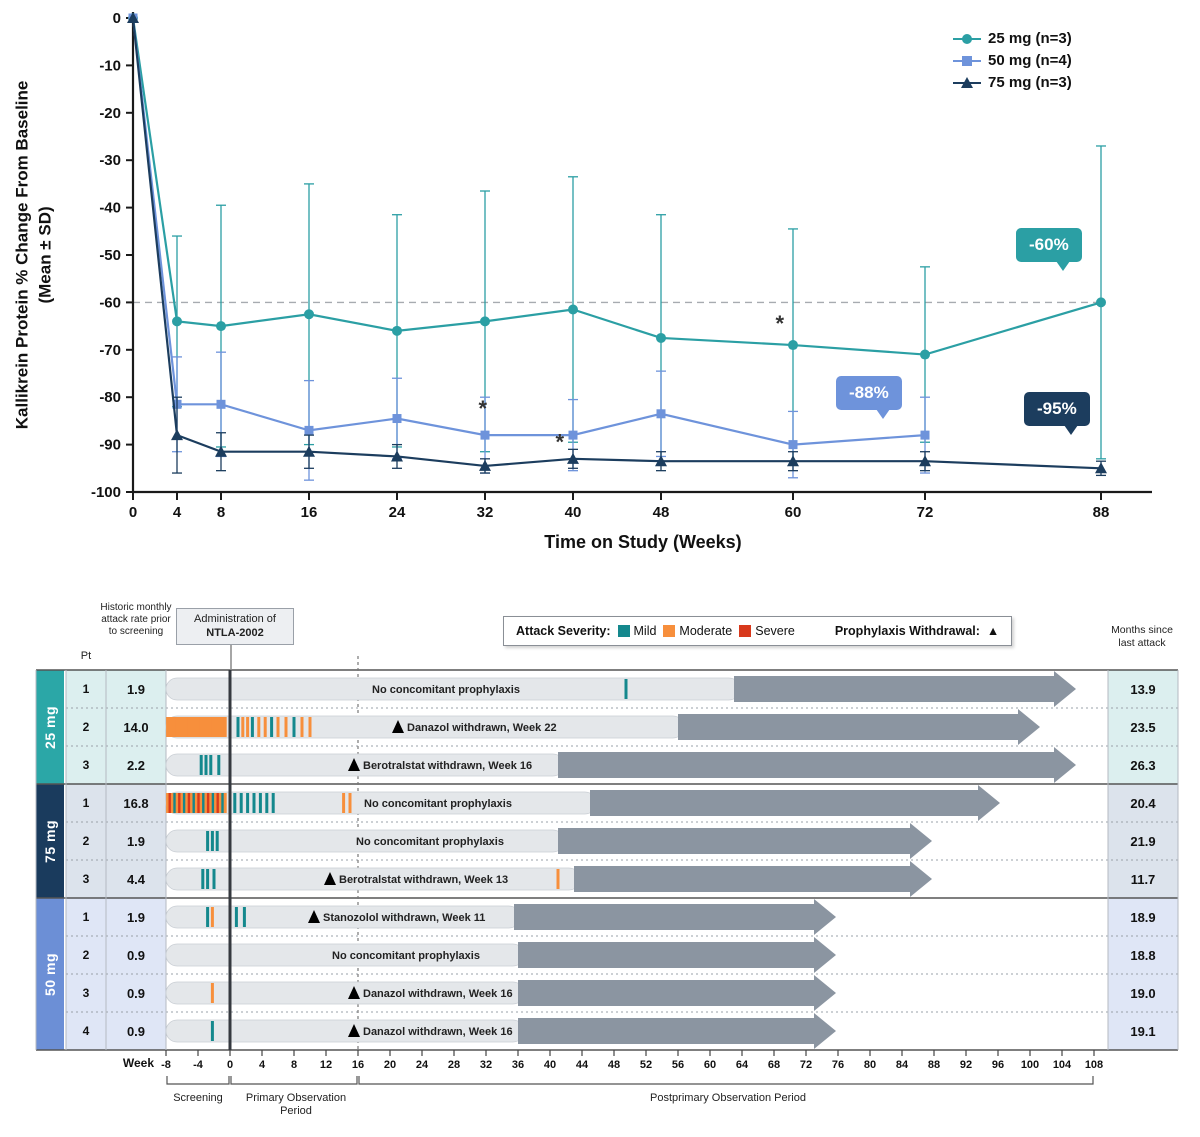 The height and width of the screenshot is (1137, 1200). What do you see at coordinates (110, 65) in the screenshot?
I see `y-tick-label: -10` at bounding box center [110, 65].